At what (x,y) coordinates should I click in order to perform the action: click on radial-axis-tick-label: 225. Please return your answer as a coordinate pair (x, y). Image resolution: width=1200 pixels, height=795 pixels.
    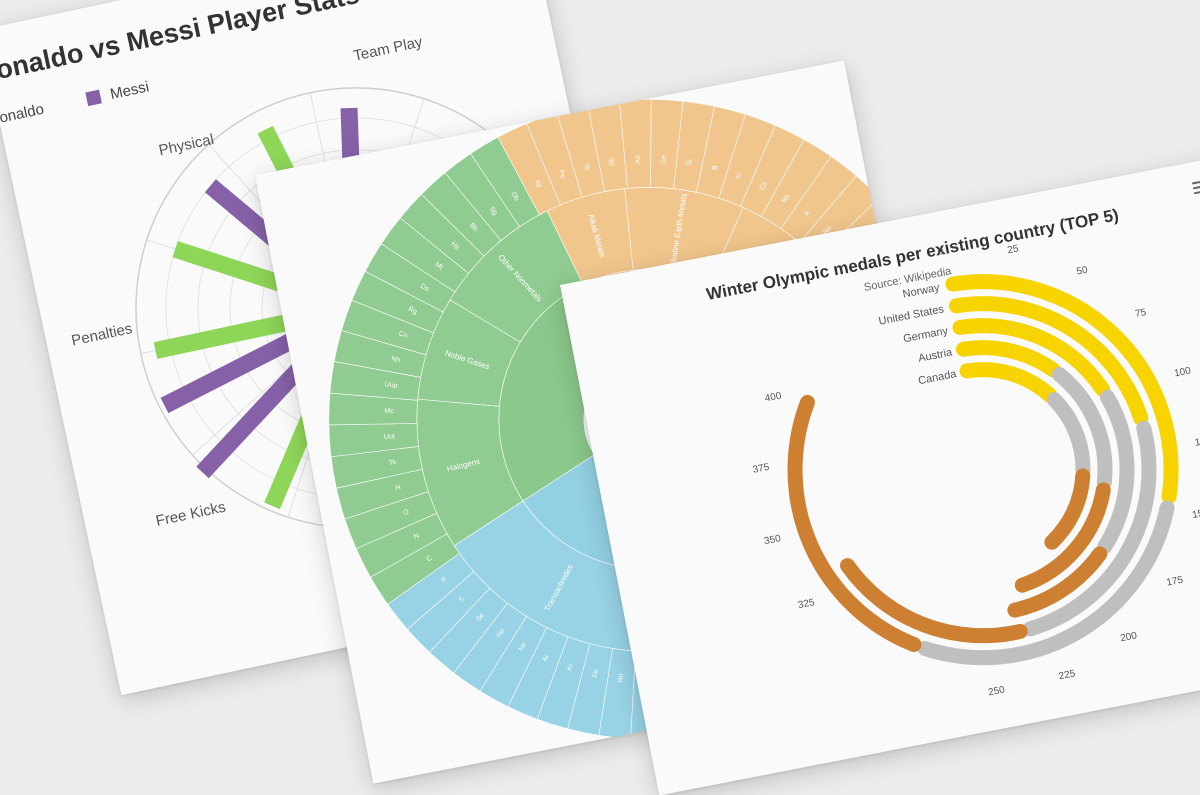
    Looking at the image, I should click on (1067, 675).